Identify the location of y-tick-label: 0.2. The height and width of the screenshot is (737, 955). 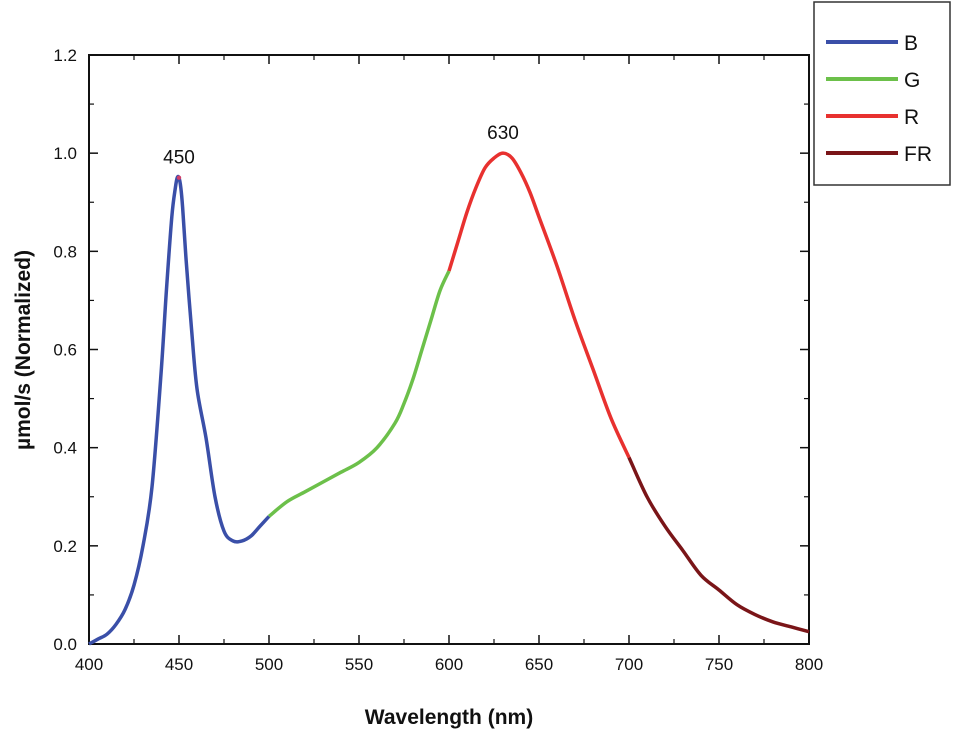
(65, 546).